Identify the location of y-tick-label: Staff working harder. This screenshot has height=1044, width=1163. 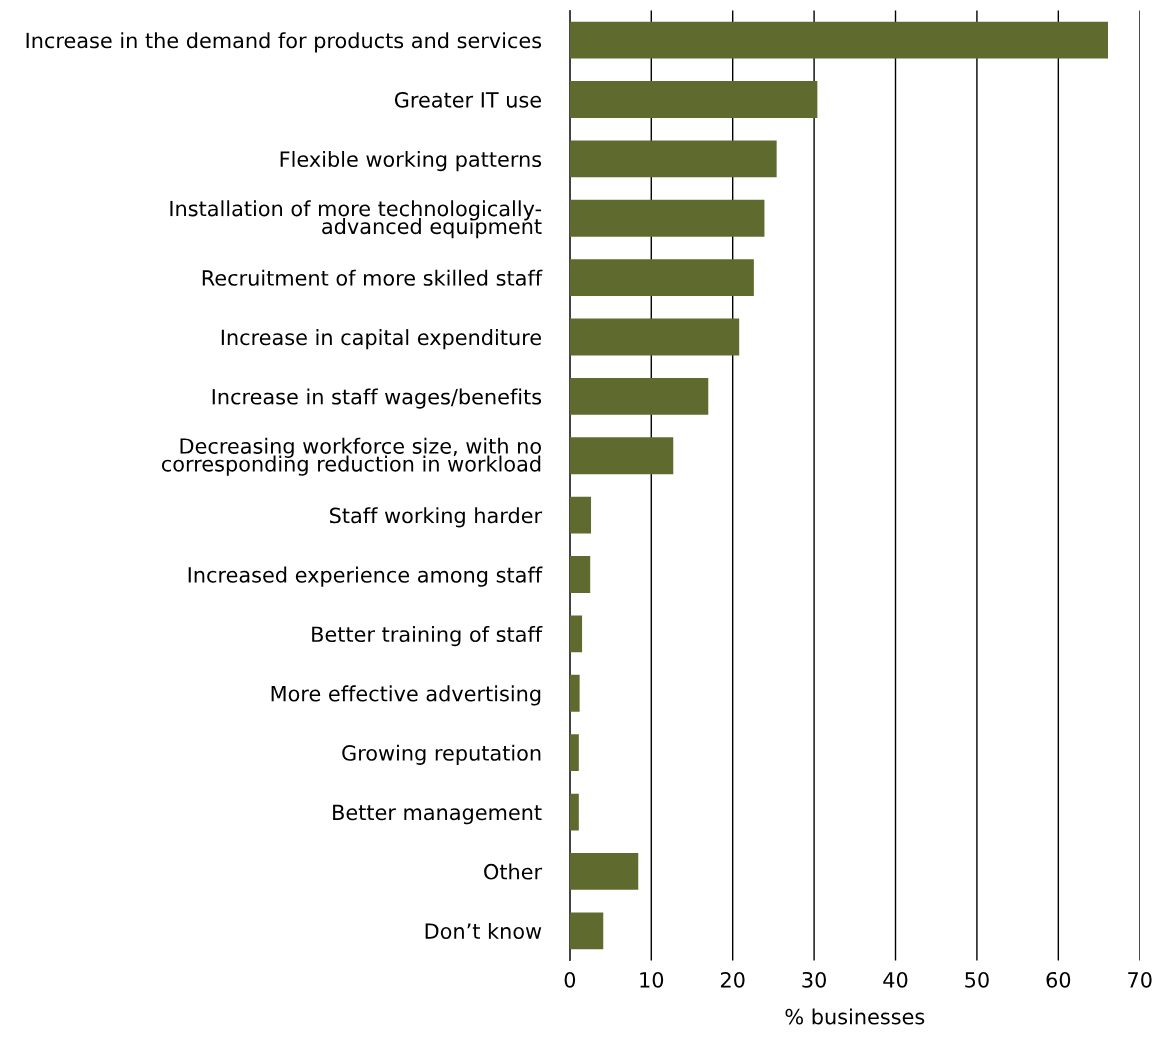
(436, 517).